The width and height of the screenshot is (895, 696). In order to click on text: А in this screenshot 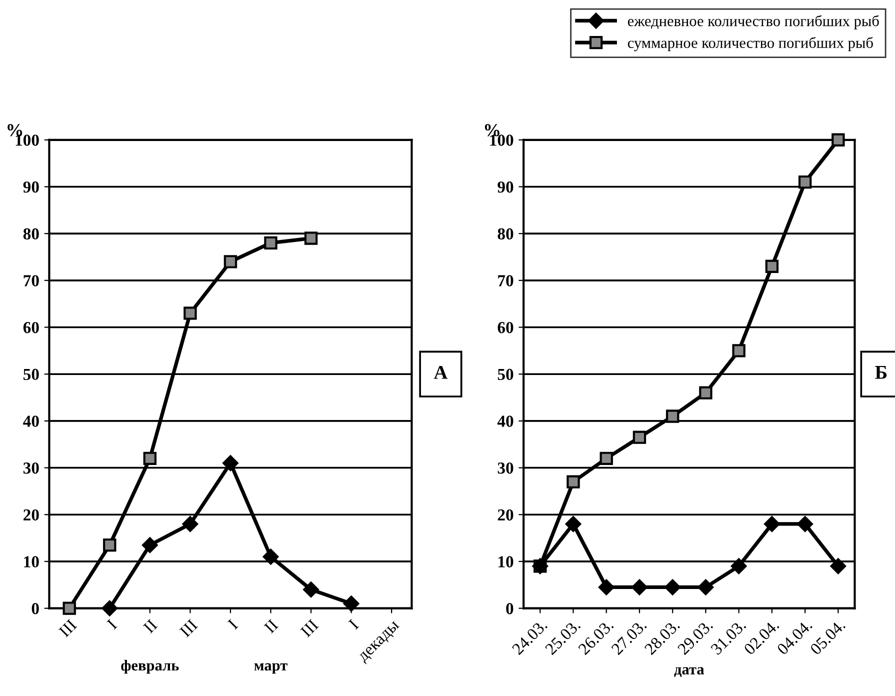, I will do `click(441, 372)`.